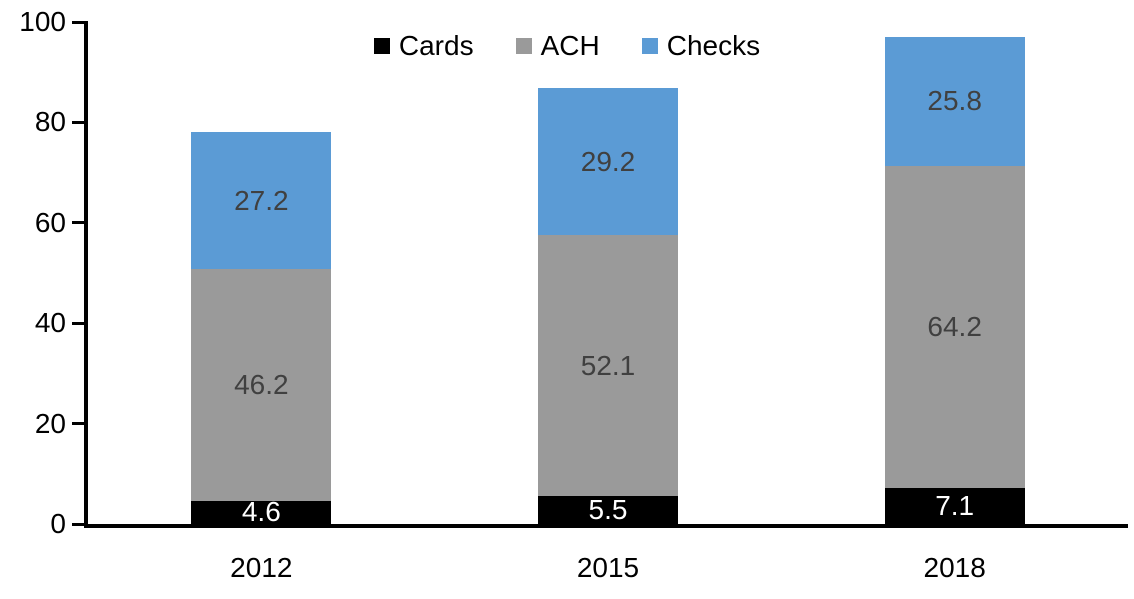  I want to click on x-axis-category-label: 2015, so click(608, 567).